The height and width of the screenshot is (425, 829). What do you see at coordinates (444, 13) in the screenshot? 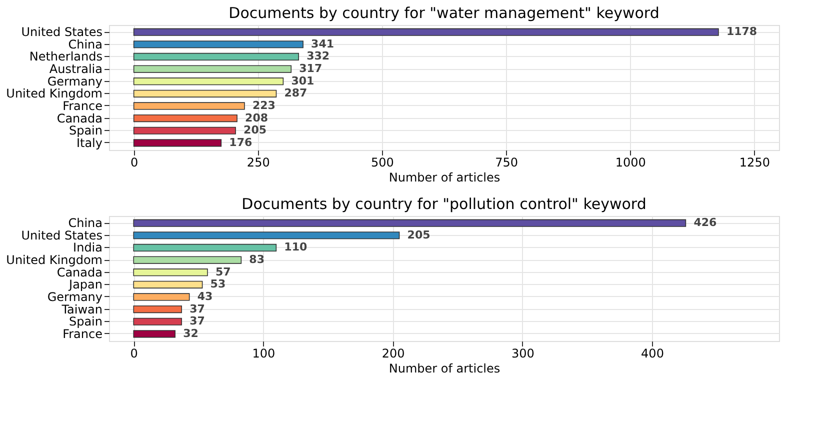
I see `chart-title: Documents by country for "water management" keyword` at bounding box center [444, 13].